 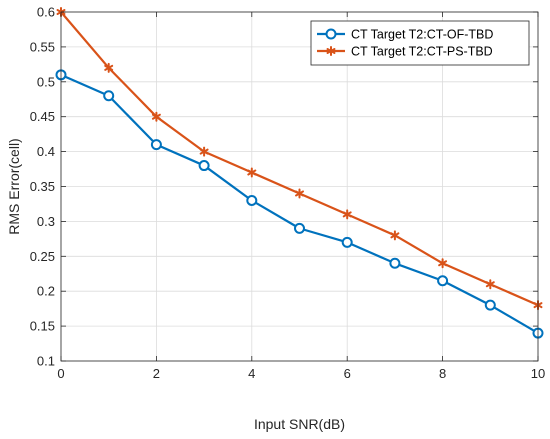 What do you see at coordinates (156, 373) in the screenshot?
I see `x-tick-label: 2` at bounding box center [156, 373].